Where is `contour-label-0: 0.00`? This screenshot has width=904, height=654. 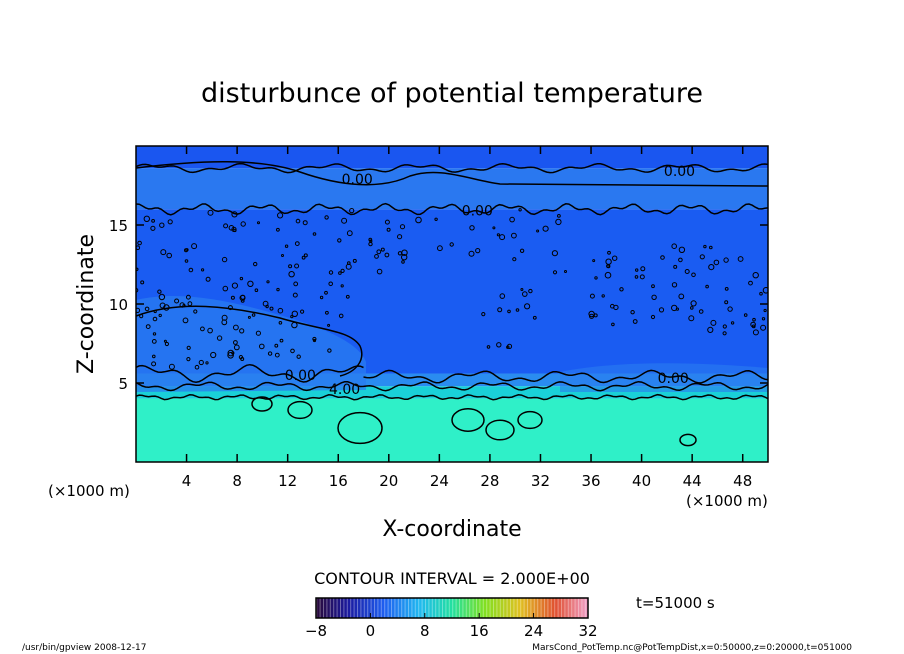
contour-label-0: 0.00 is located at coordinates (357, 180).